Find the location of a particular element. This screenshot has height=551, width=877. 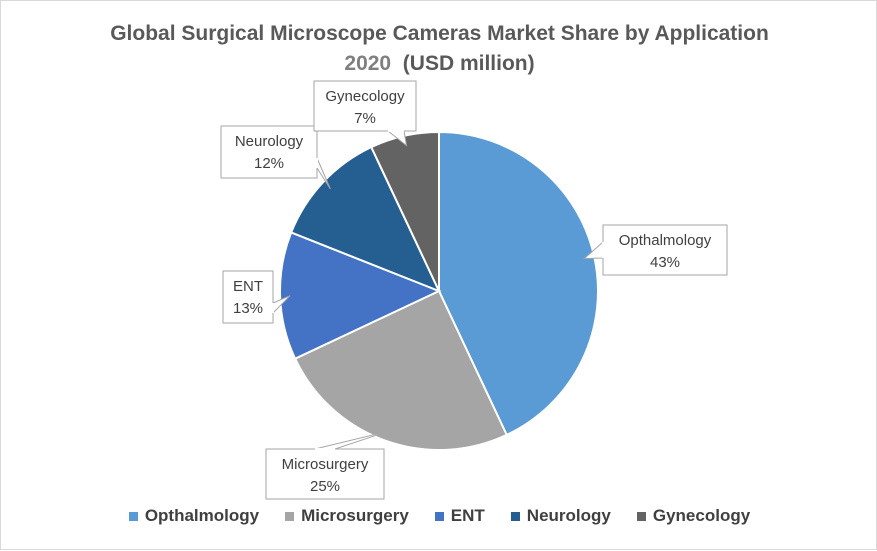

callout-pointer is located at coordinates (351, 440).